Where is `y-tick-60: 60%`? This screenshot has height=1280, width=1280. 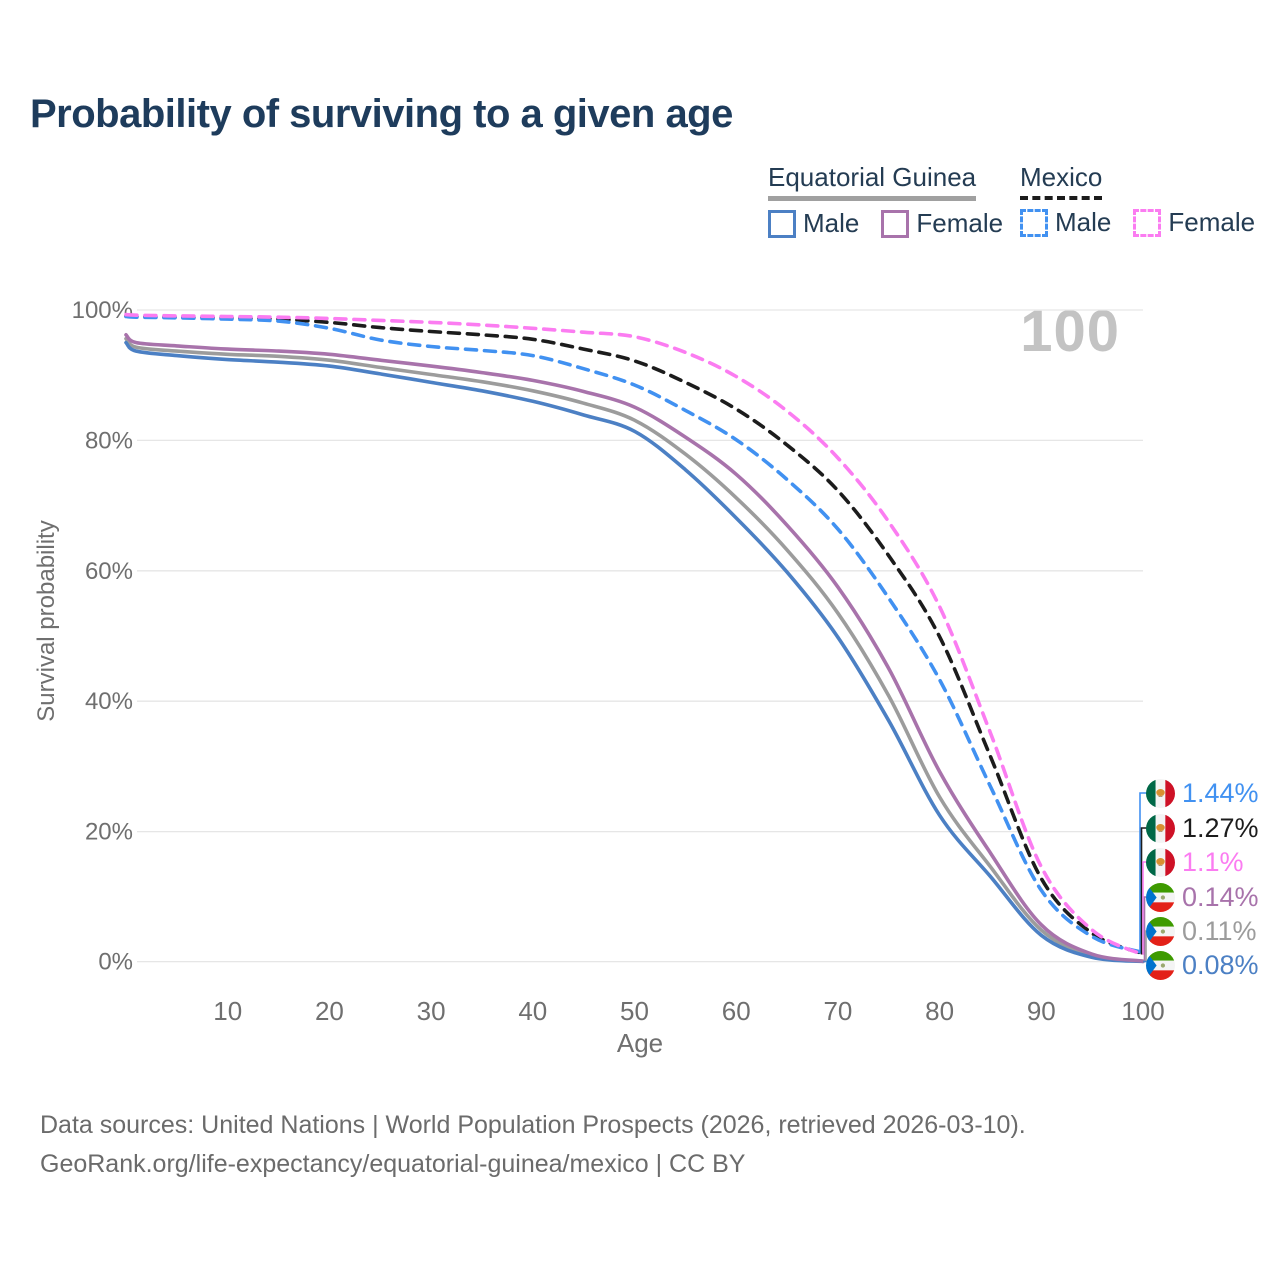
y-tick-60: 60% is located at coordinates (109, 571).